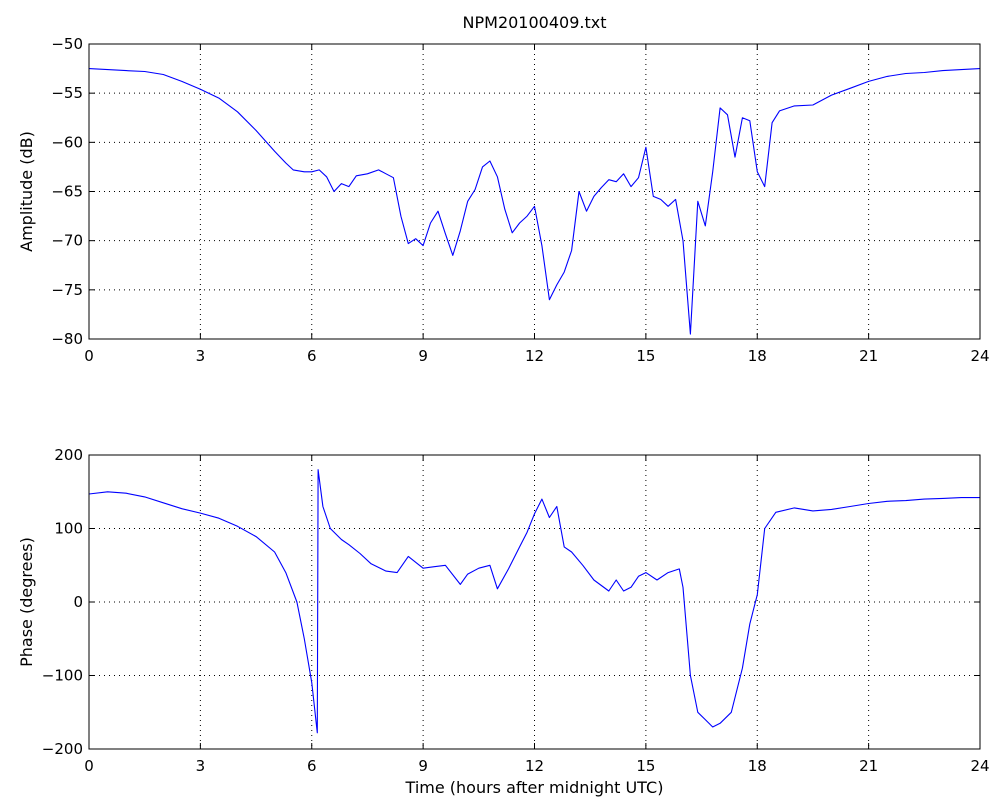 The image size is (998, 806). I want to click on y-tick-label: −70, so click(67, 241).